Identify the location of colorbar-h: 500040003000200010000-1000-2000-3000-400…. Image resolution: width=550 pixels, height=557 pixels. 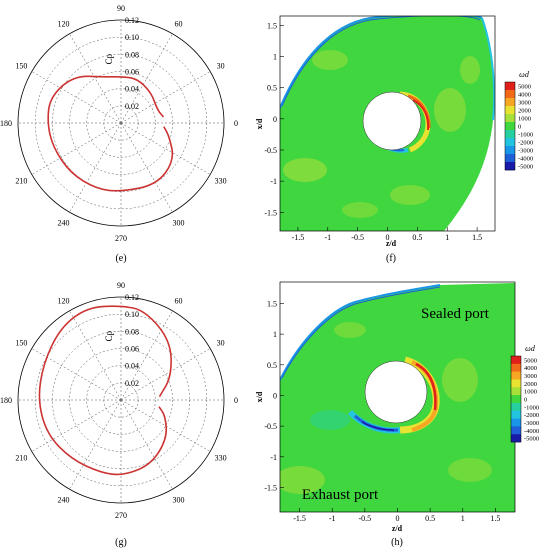
(524, 399).